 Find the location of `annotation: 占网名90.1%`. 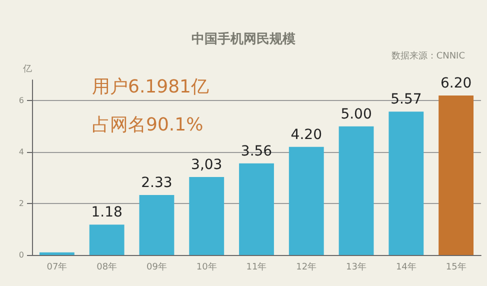

annotation: 占网名90.1% is located at coordinates (148, 125).